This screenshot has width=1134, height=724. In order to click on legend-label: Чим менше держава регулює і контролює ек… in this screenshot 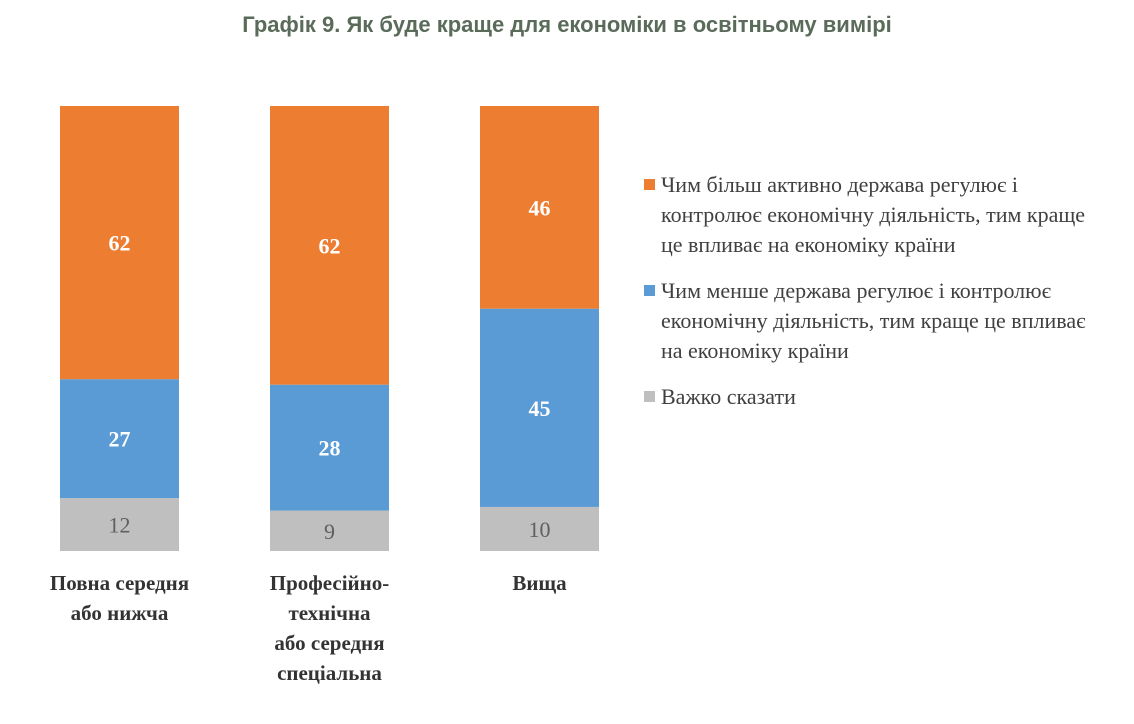, I will do `click(873, 320)`.